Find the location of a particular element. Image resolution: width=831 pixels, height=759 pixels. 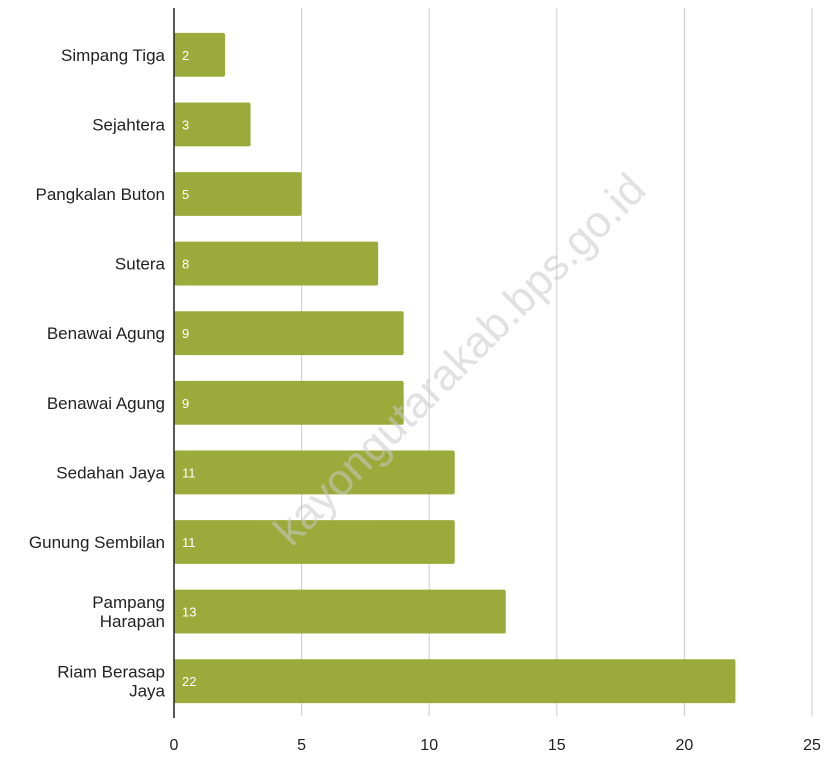

data-label: 13 is located at coordinates (189, 612).